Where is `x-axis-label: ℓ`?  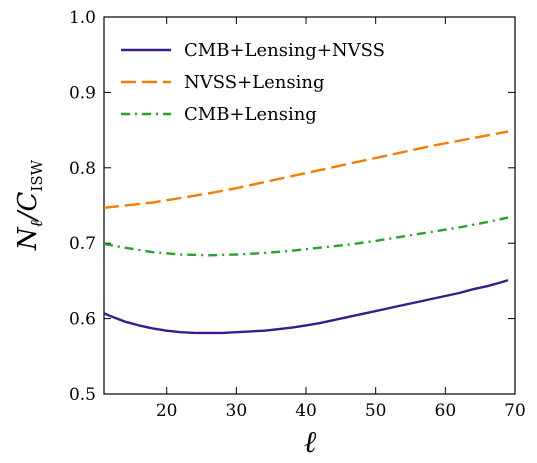
x-axis-label: ℓ is located at coordinates (310, 442).